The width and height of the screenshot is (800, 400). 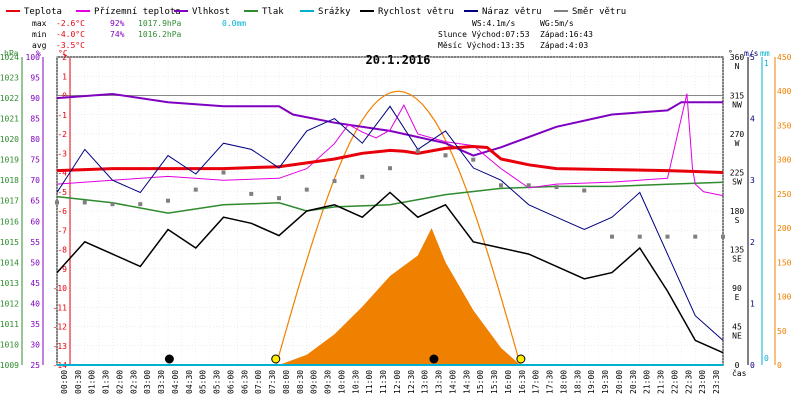 I want to click on x-tick: 01:00, so click(x=92, y=382).